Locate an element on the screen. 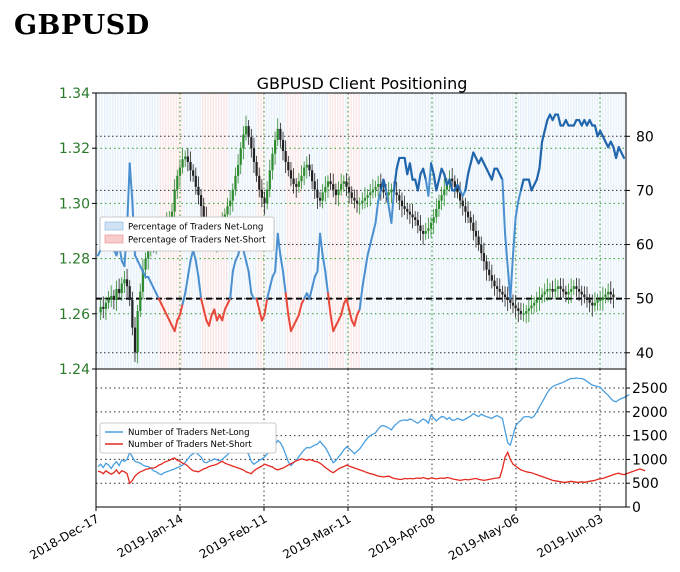 This screenshot has height=572, width=680. date-tick-label: 2019-May-06 is located at coordinates (483, 537).